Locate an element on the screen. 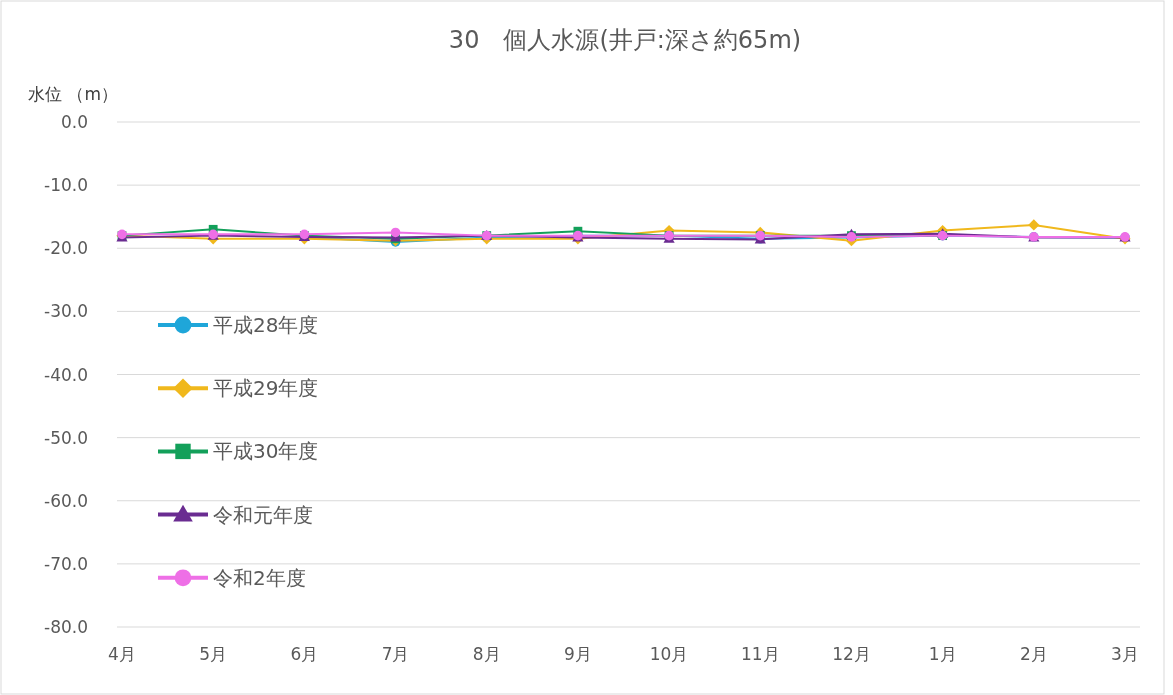  y-tick-label: 0.0 is located at coordinates (74, 122).